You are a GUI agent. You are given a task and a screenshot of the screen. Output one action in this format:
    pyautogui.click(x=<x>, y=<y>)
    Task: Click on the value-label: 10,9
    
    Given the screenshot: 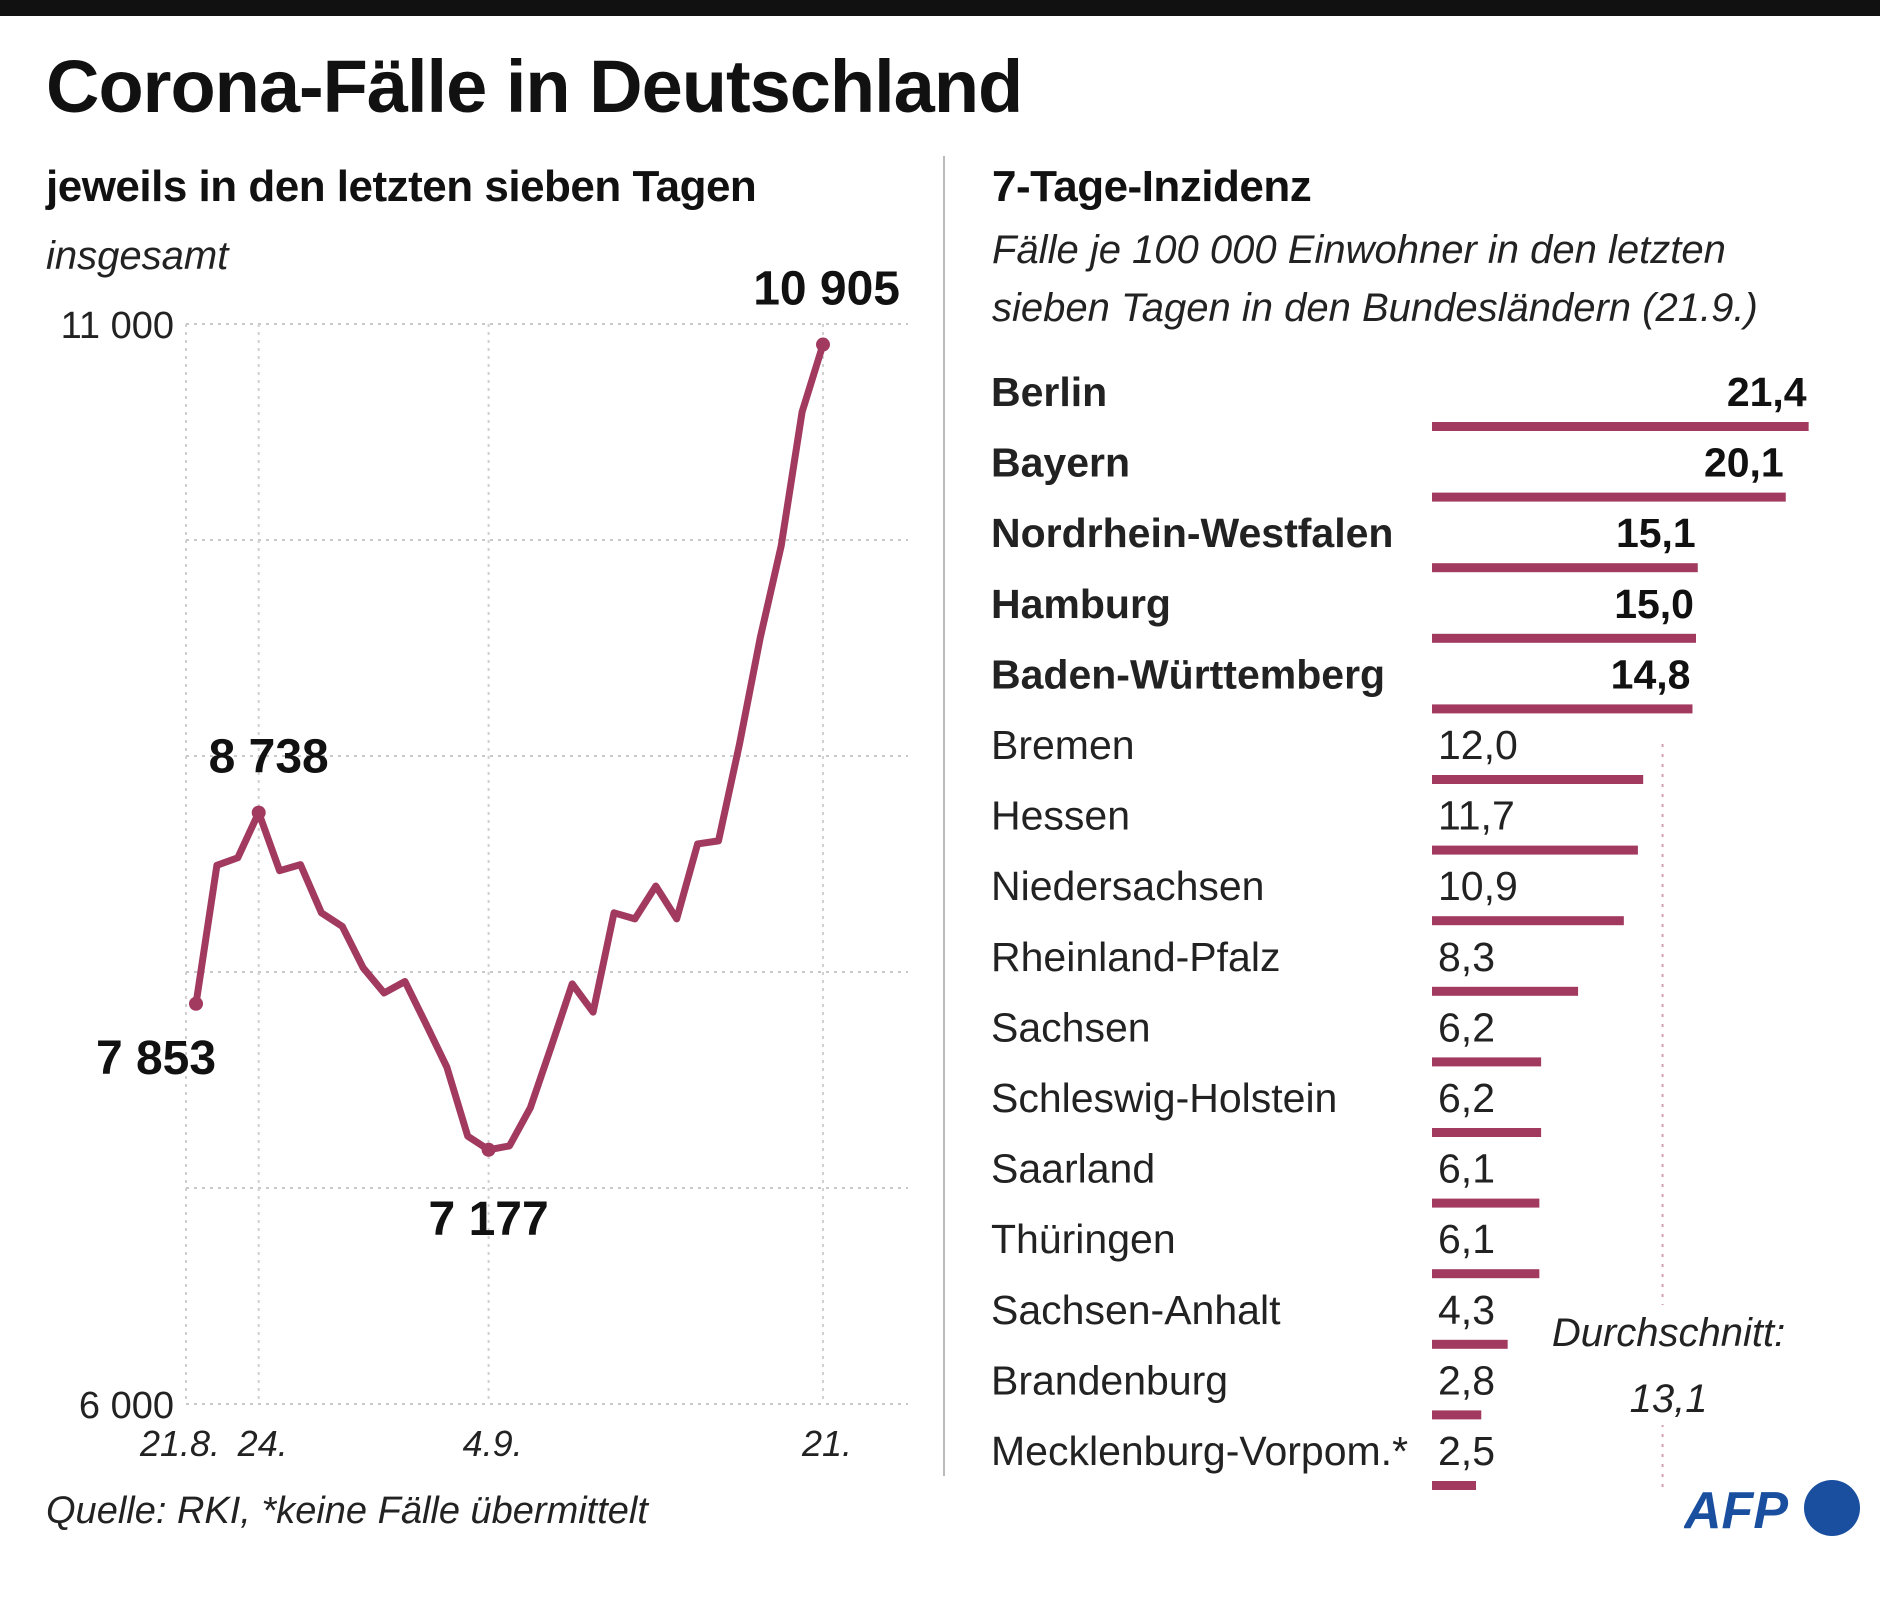 What is the action you would take?
    pyautogui.click(x=1478, y=886)
    